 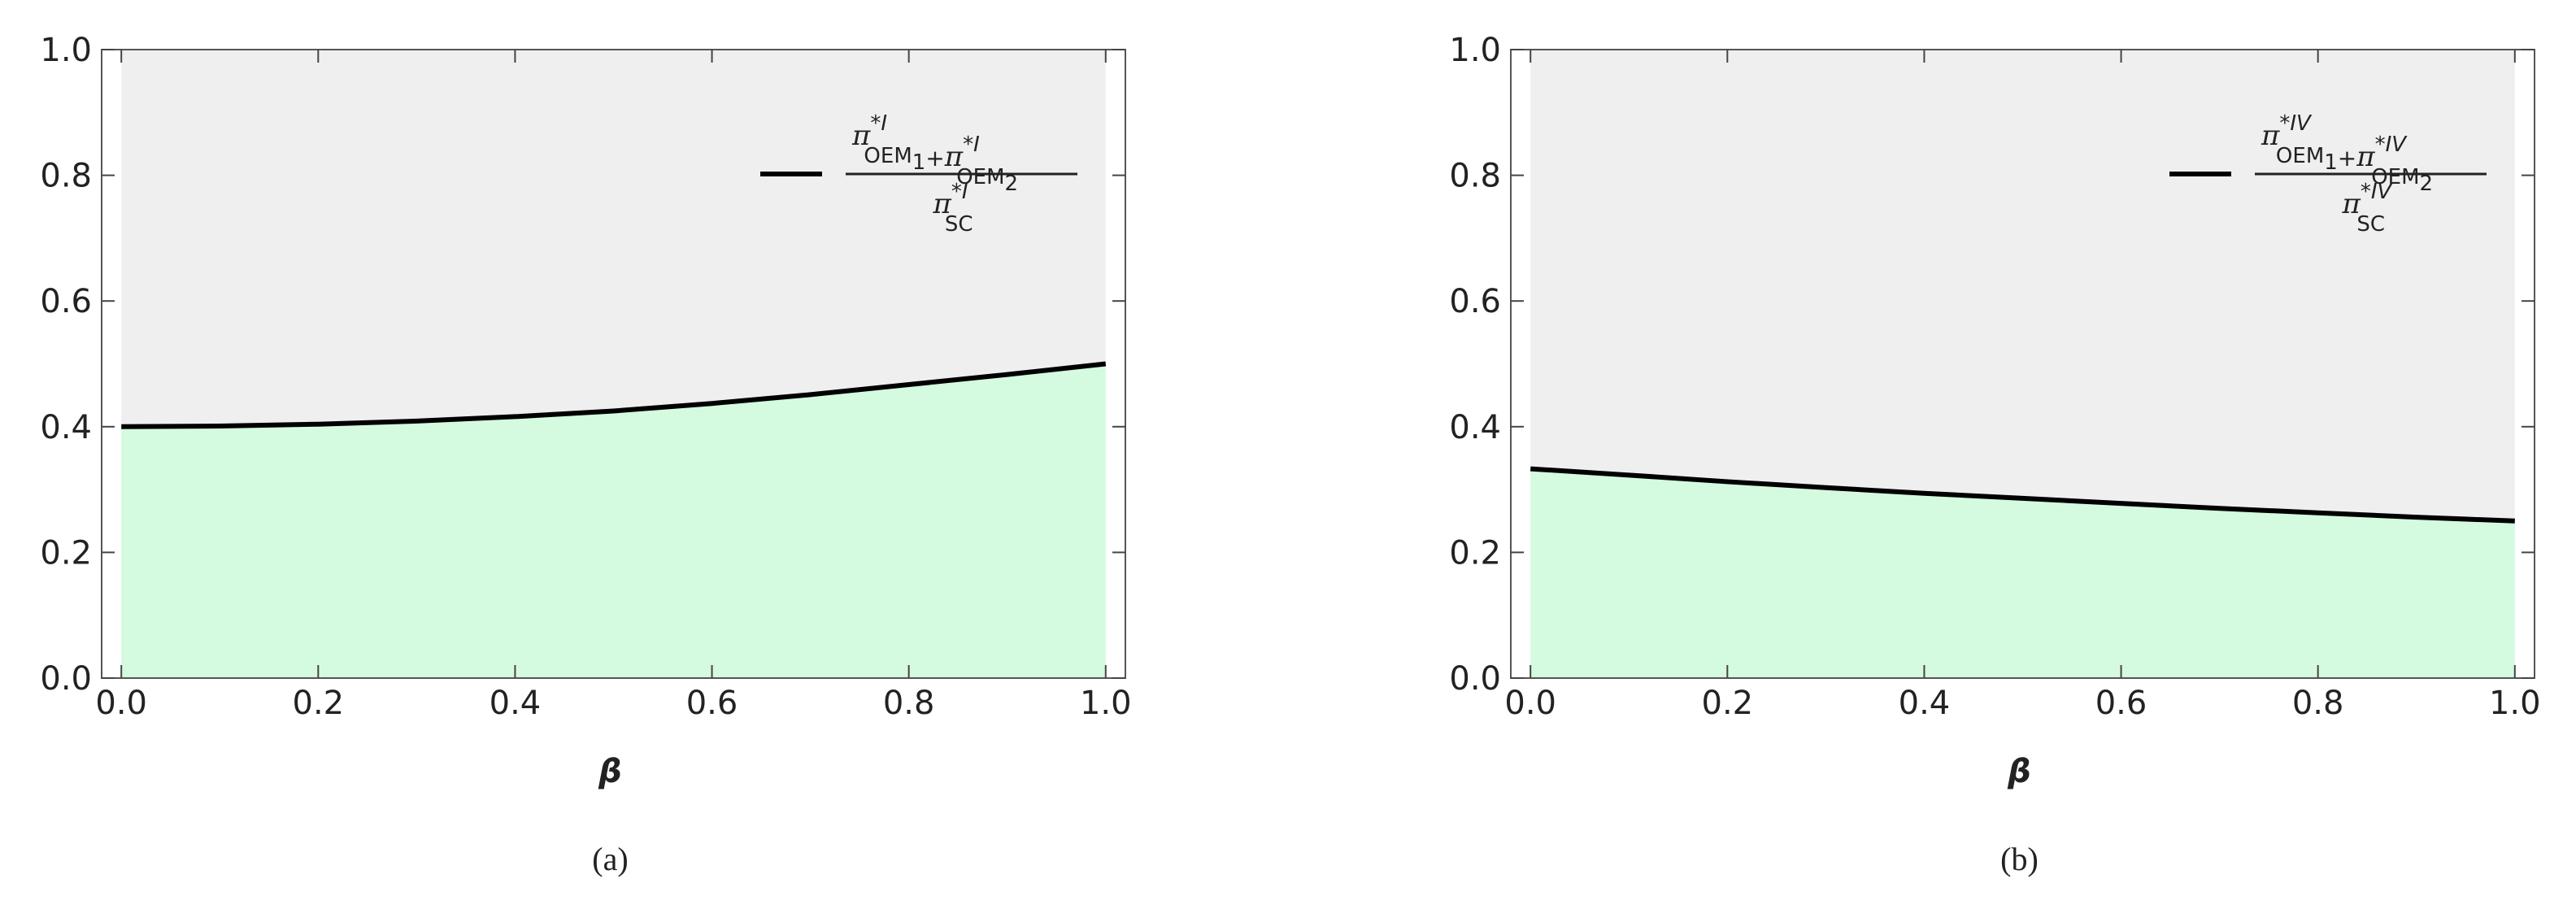 What do you see at coordinates (2368, 208) in the screenshot?
I see `legend-denominator: π*IV SC` at bounding box center [2368, 208].